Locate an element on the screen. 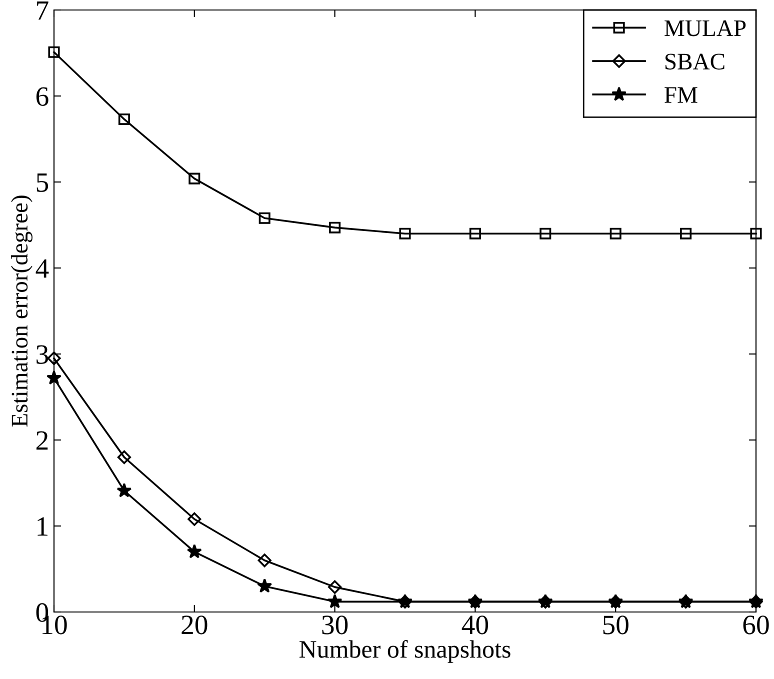  x-tick-label: 40 is located at coordinates (475, 625).